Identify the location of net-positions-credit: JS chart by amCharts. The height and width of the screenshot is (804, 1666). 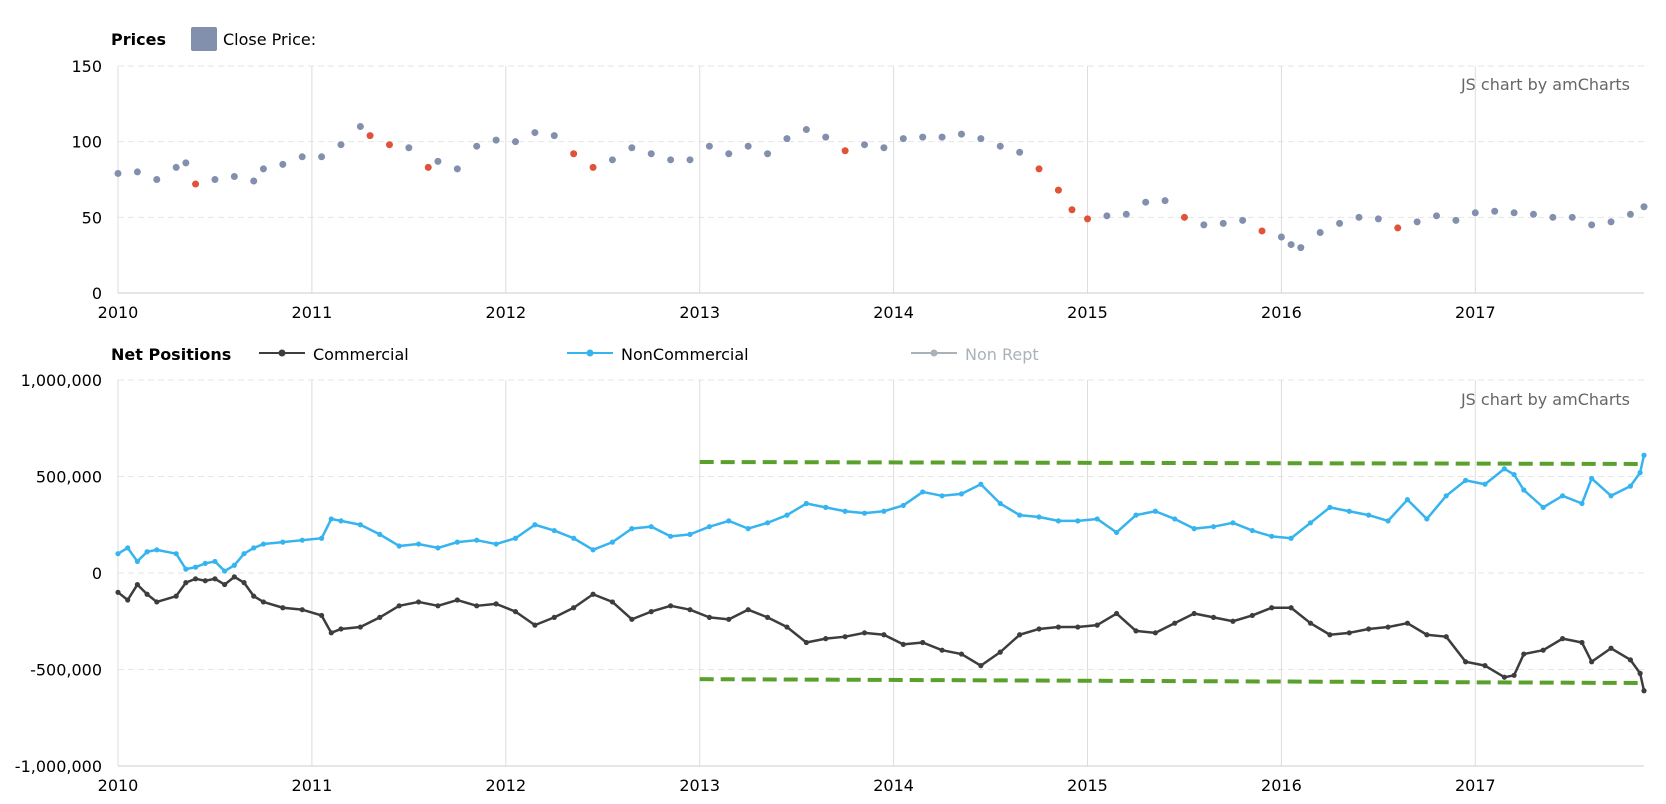
(1545, 399).